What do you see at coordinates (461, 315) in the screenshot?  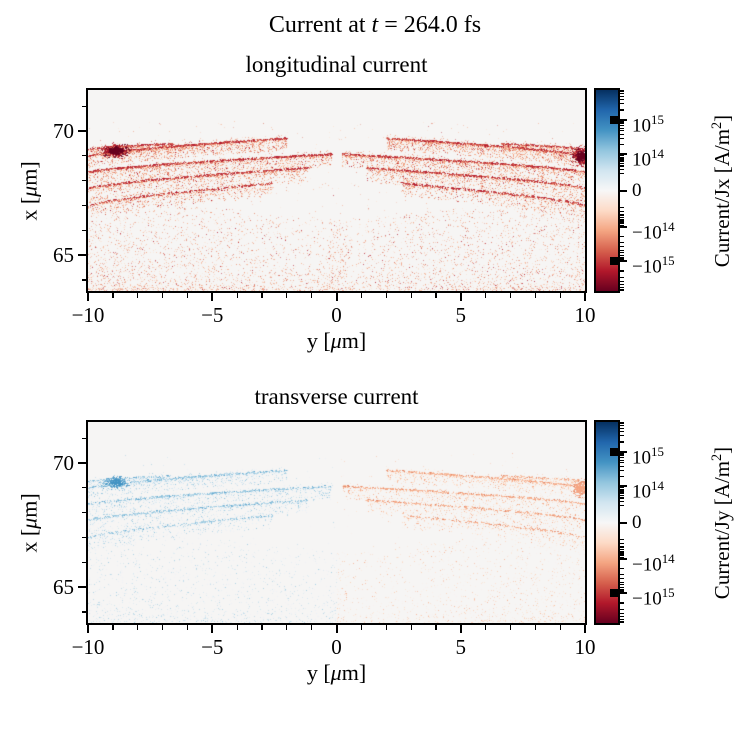 I see `x-tick-label: 5` at bounding box center [461, 315].